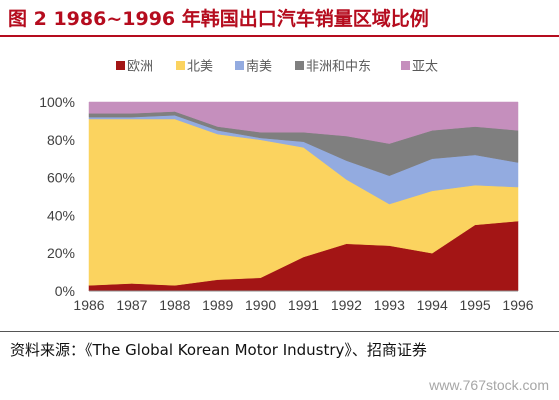 The height and width of the screenshot is (400, 559). What do you see at coordinates (259, 67) in the screenshot?
I see `legend-label-2: 南美` at bounding box center [259, 67].